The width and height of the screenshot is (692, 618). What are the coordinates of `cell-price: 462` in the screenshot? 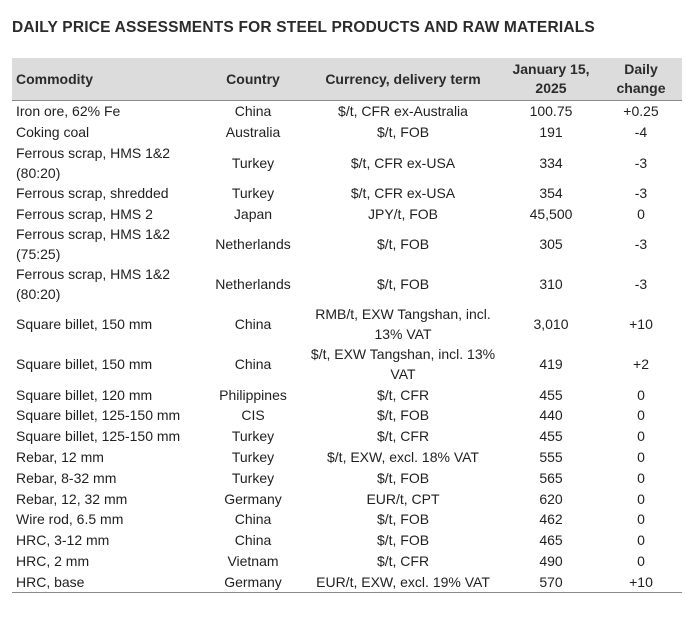 It's located at (551, 519).